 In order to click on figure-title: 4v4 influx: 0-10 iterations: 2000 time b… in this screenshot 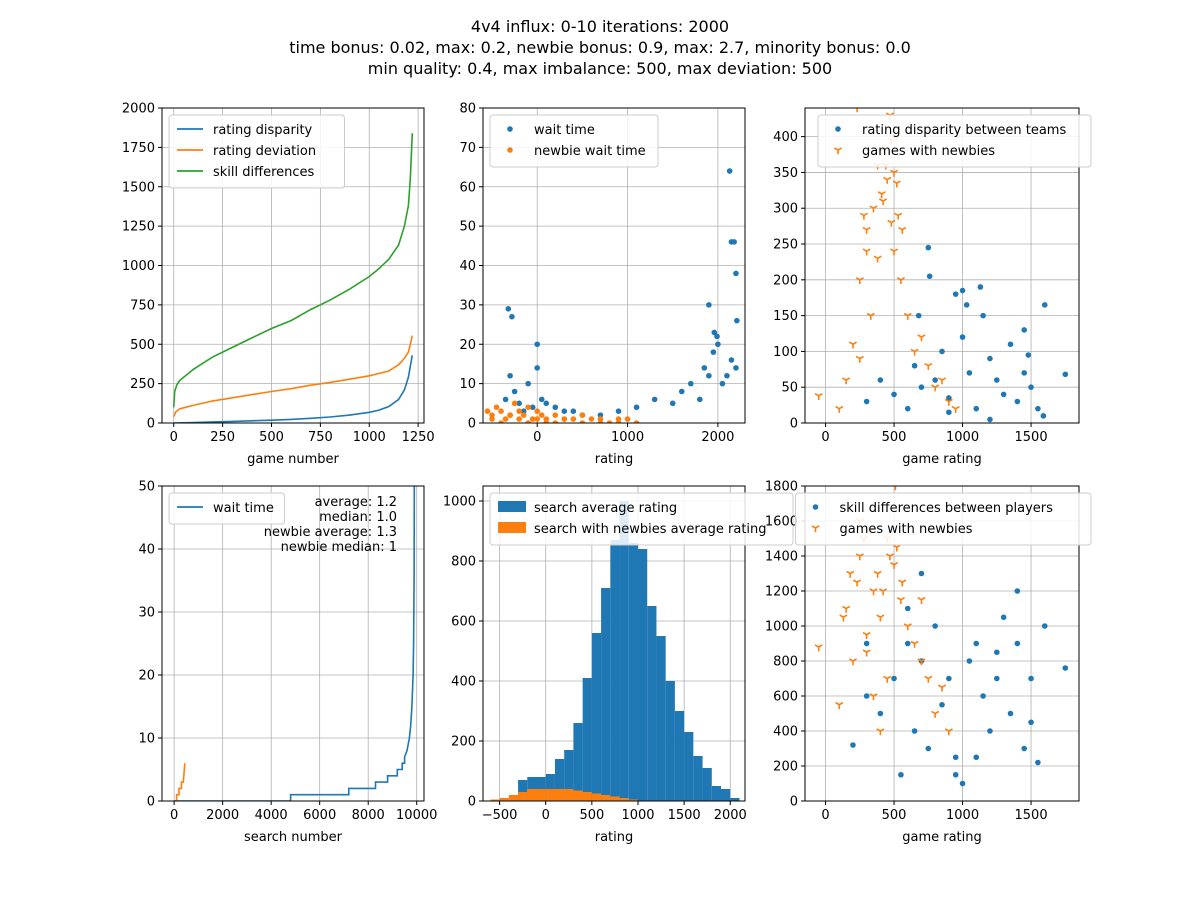, I will do `click(600, 47)`.